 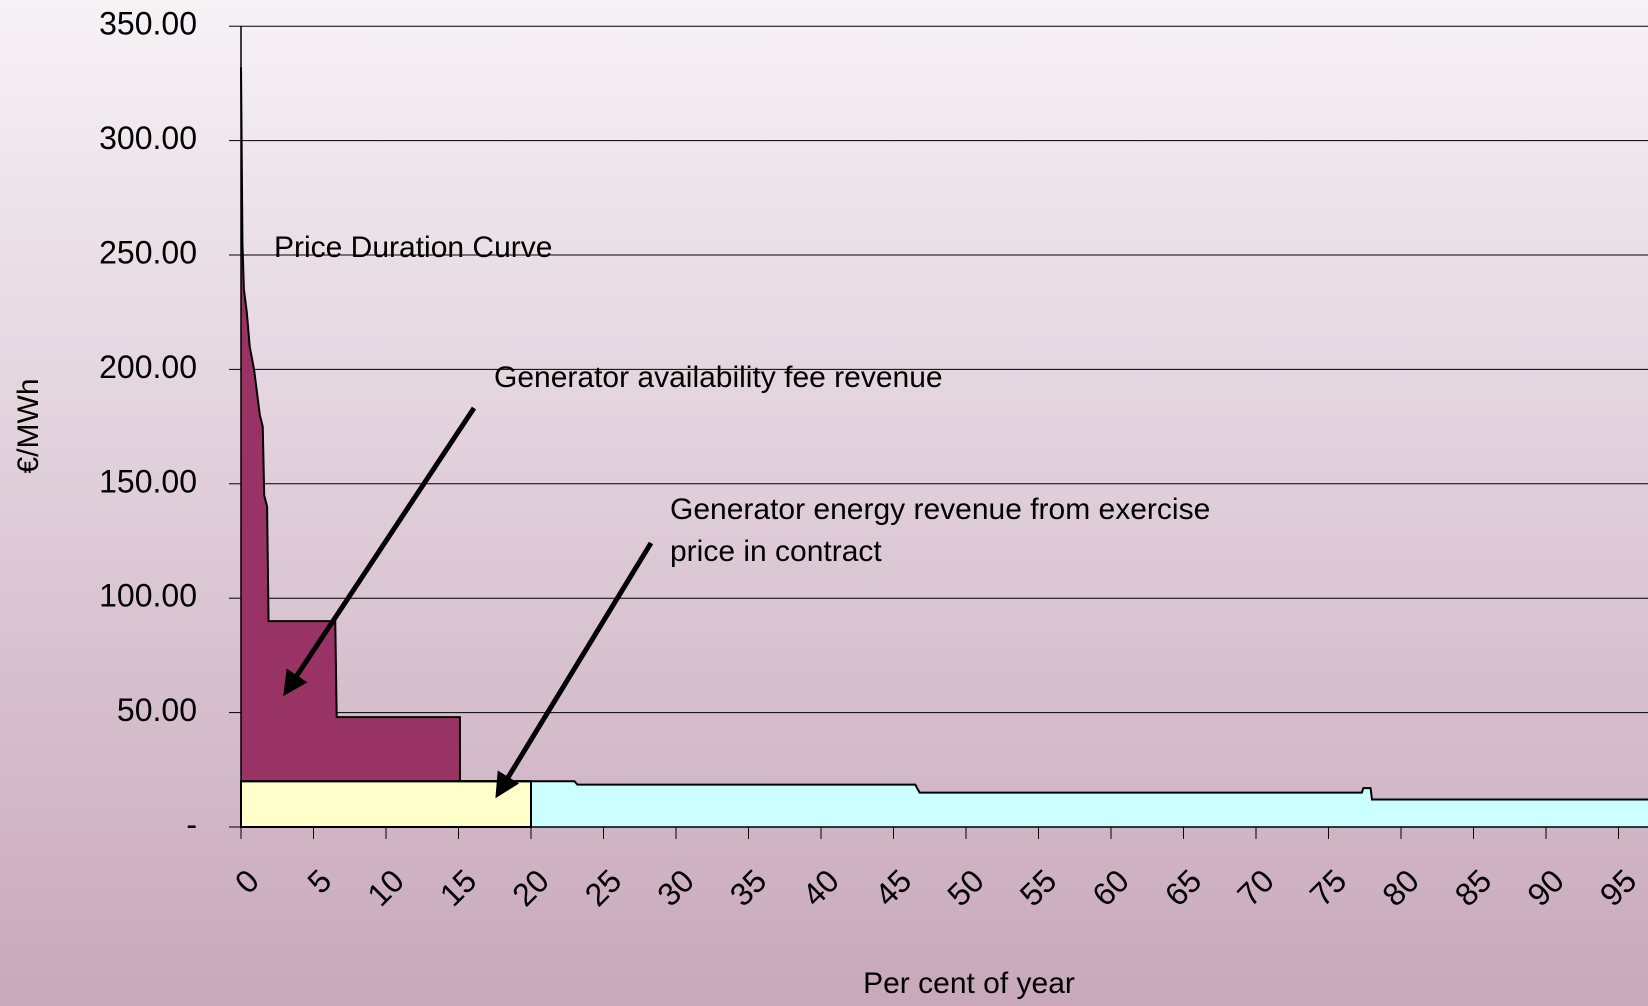 I want to click on x-axis-label: Per cent of year, so click(x=969, y=983).